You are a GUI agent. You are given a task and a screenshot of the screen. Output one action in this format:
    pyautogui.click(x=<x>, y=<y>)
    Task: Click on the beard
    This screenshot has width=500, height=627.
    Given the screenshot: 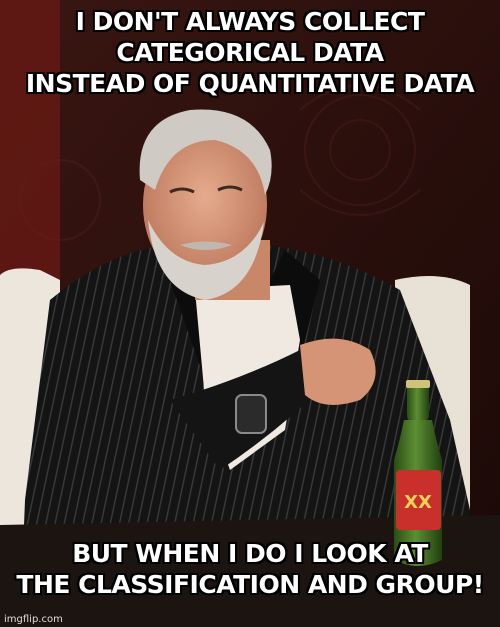 What is the action you would take?
    pyautogui.click(x=206, y=260)
    